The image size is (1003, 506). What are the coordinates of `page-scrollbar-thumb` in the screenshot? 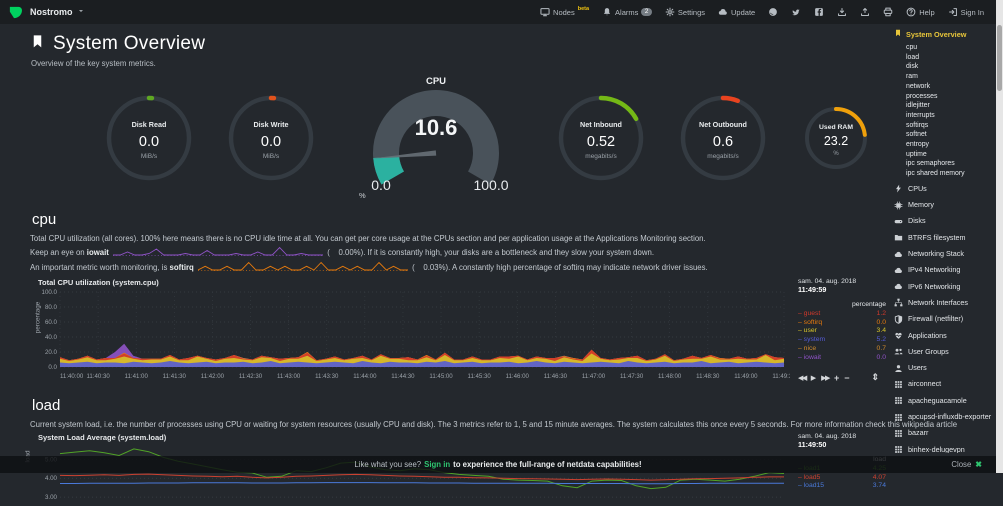 It's located at (999, 58).